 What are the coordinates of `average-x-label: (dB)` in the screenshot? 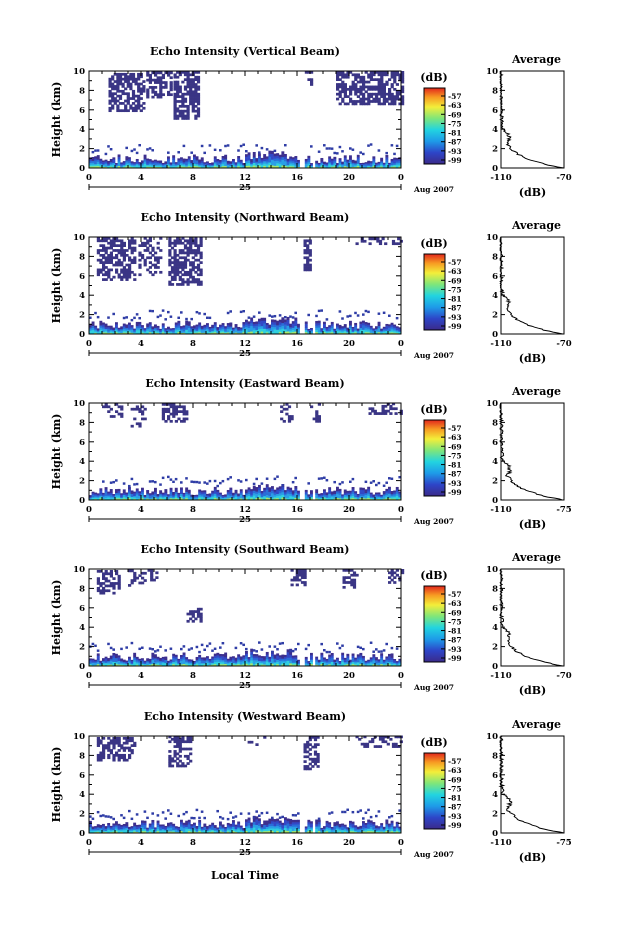 It's located at (532, 690).